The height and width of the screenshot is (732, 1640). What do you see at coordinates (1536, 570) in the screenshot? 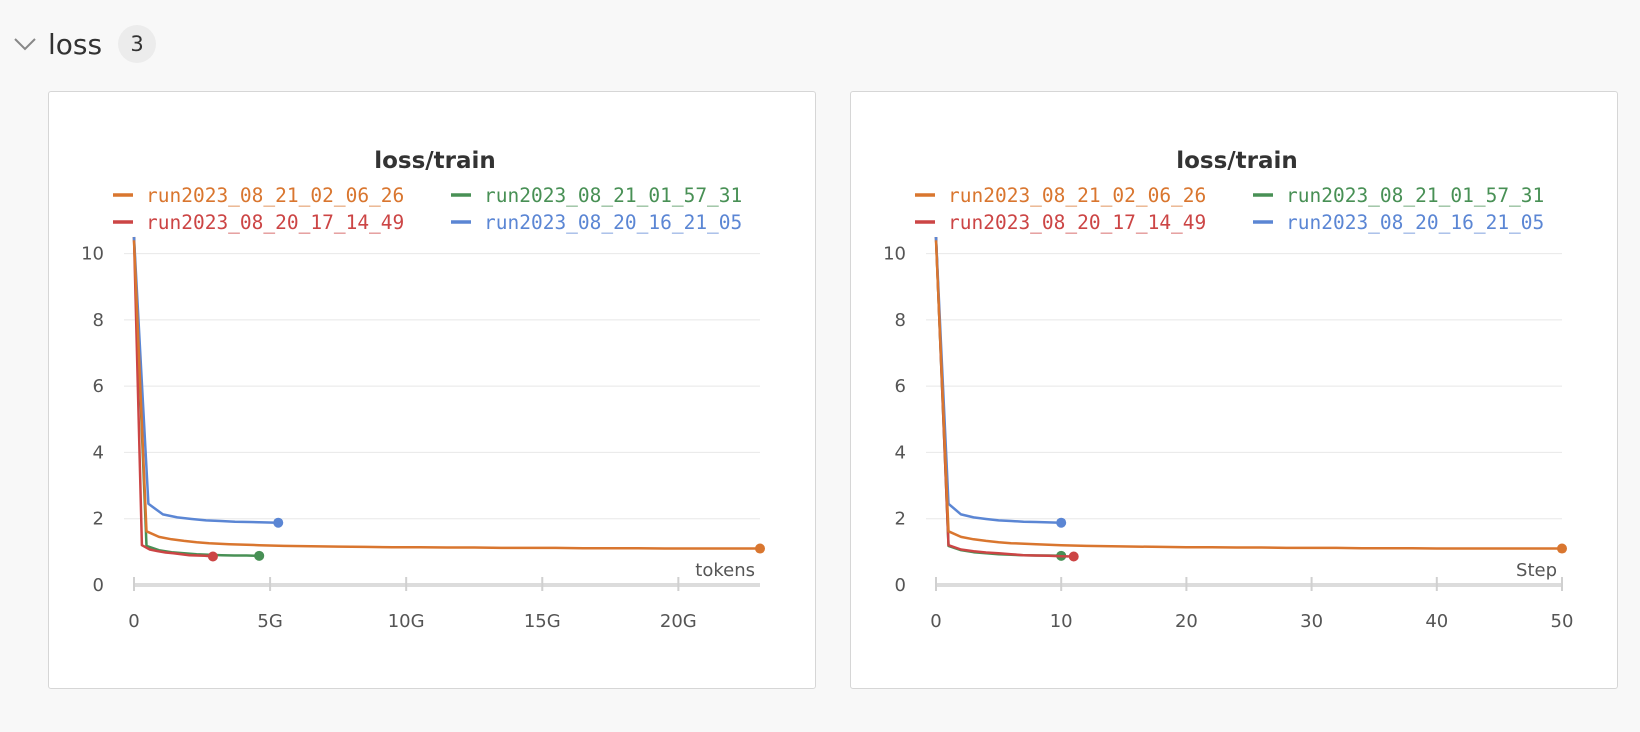
I see `x-axis-label: Step` at bounding box center [1536, 570].